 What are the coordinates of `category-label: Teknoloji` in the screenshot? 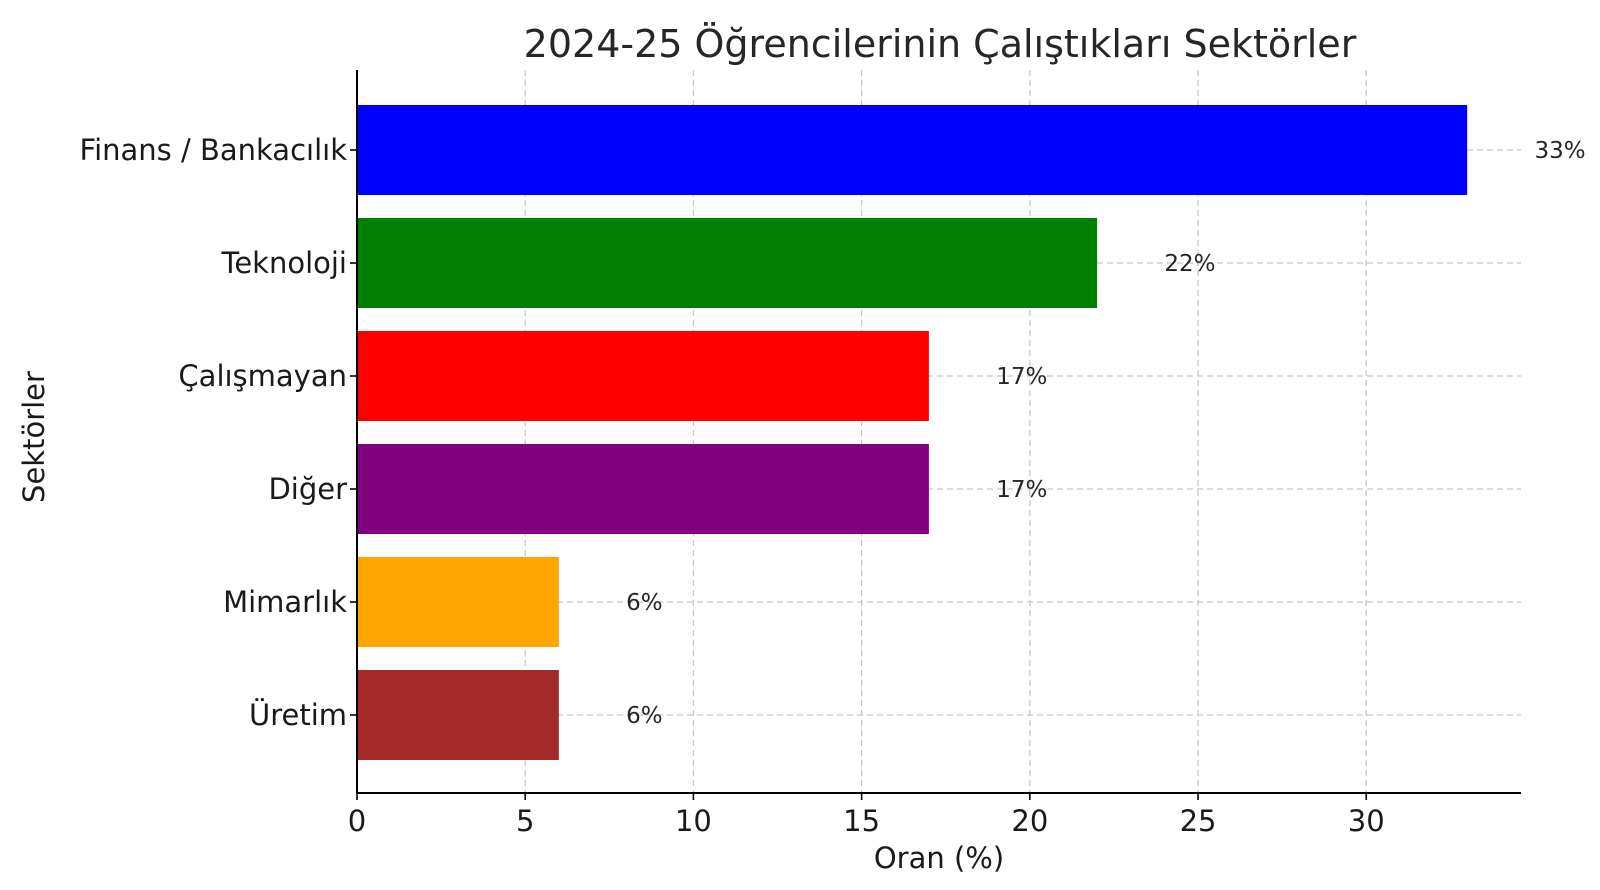 It's located at (284, 263).